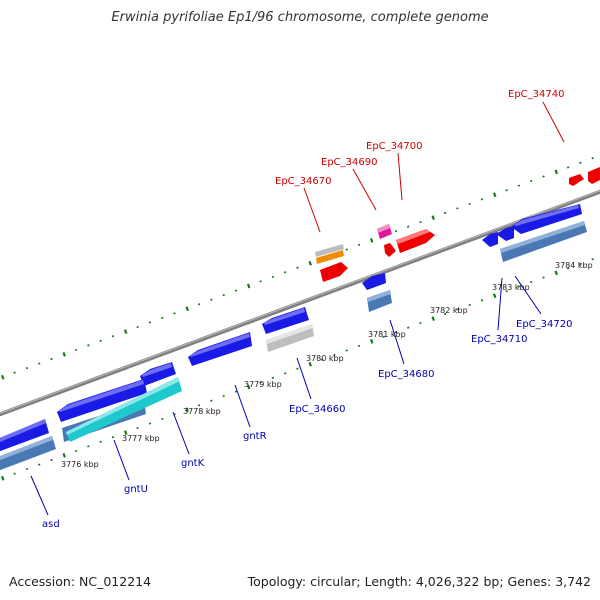 The image size is (600, 600). I want to click on gene-label-epc-34690: EpC_34690, so click(349, 162).